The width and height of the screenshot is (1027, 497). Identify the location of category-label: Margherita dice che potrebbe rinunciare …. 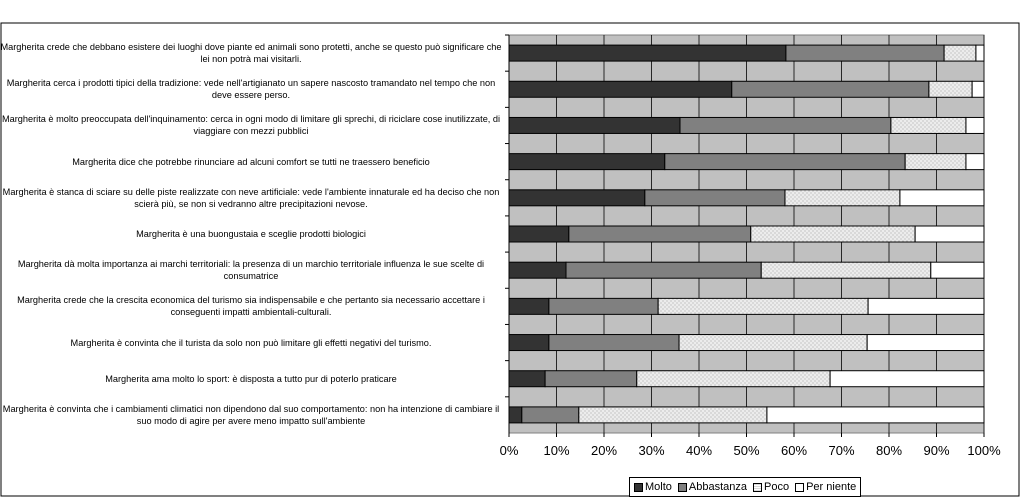
(251, 161).